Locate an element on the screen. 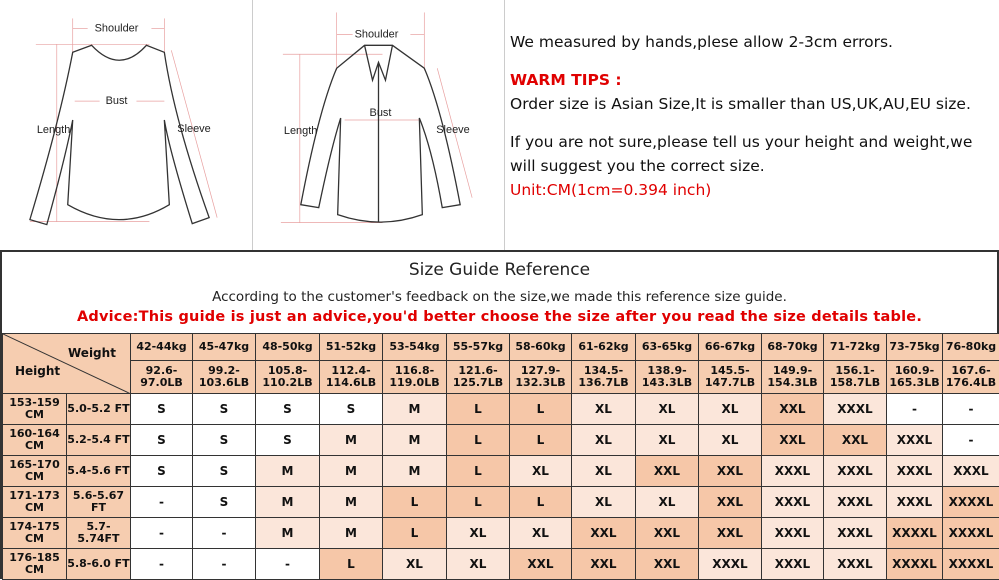 The width and height of the screenshot is (999, 580). tshirt-diagram: Shoulder Bust Length Sleeve is located at coordinates (126, 125).